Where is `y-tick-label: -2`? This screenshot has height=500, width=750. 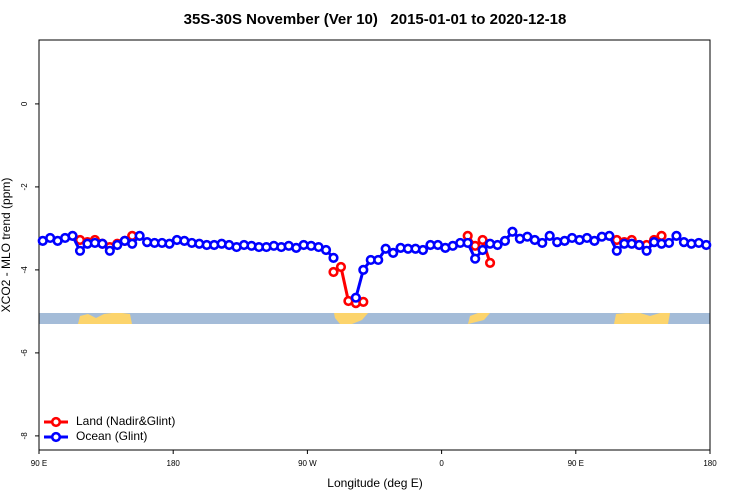 y-tick-label: -2 is located at coordinates (24, 187).